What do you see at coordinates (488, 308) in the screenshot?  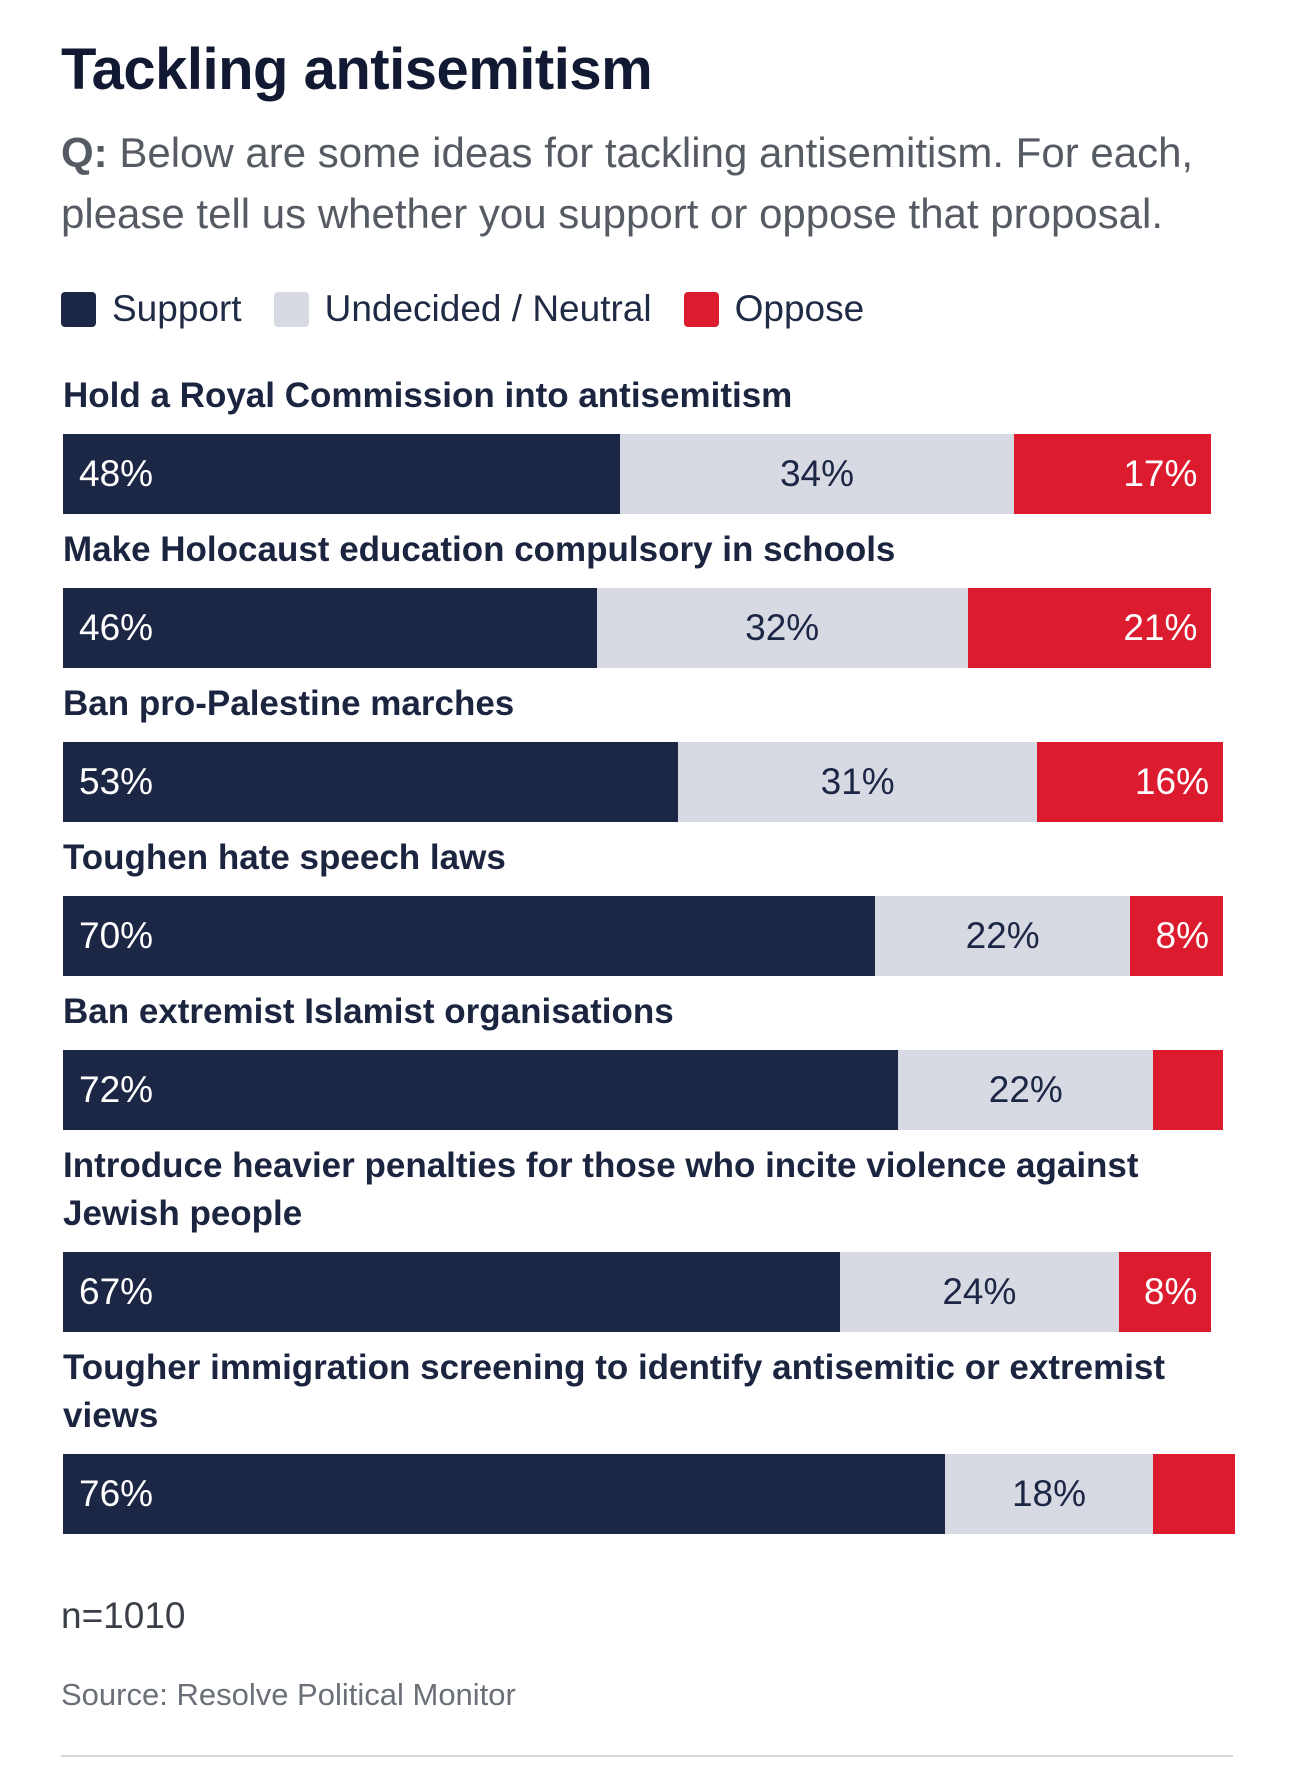 I see `legend-label-neutral: Undecided / Neutral` at bounding box center [488, 308].